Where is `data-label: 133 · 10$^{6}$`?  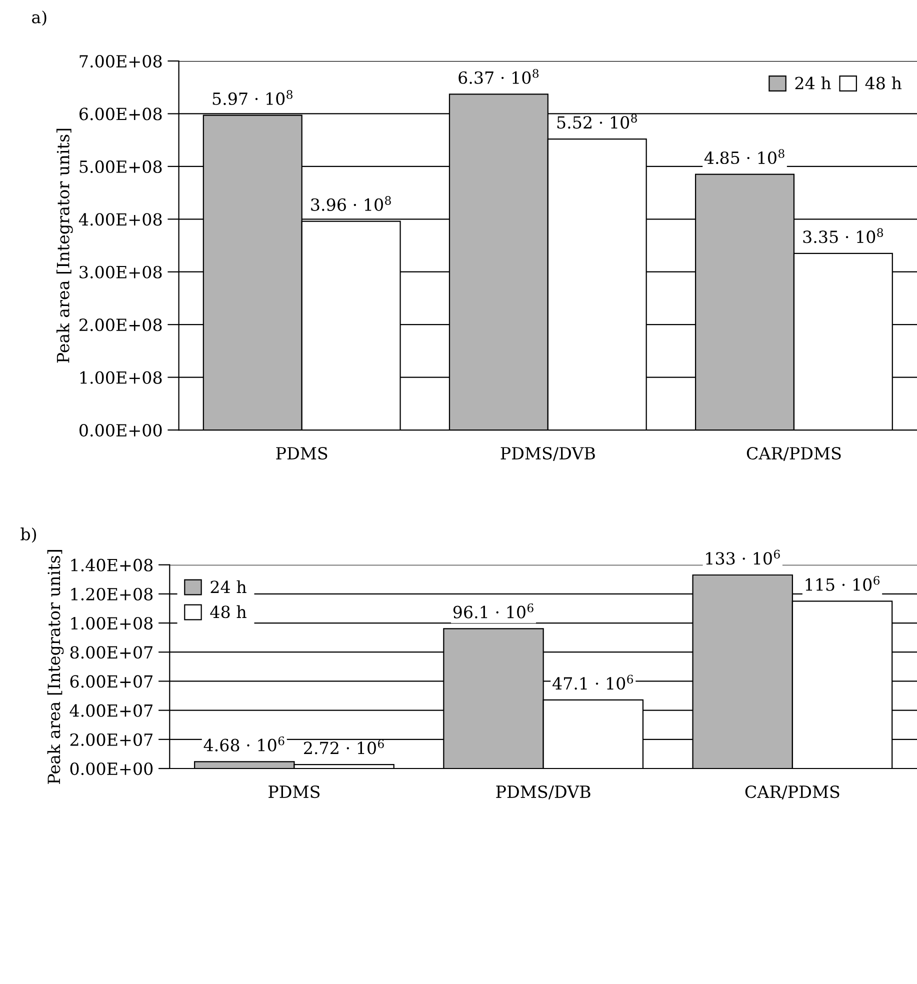
data-label: 133 · 10$^{6}$ is located at coordinates (743, 557).